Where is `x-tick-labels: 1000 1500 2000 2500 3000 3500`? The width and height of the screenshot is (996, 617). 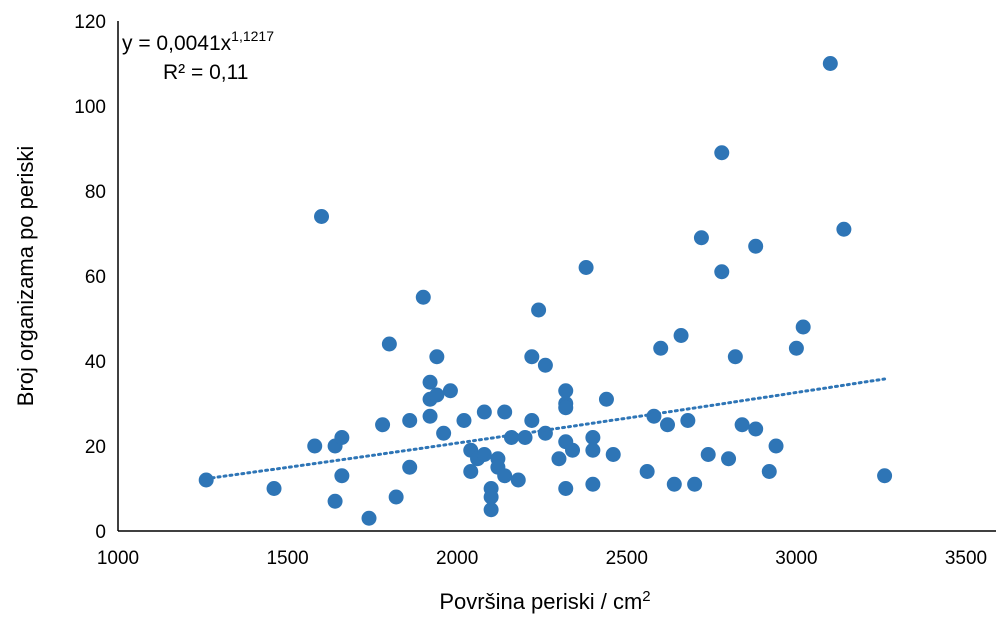
x-tick-labels: 1000 1500 2000 2500 3000 3500 is located at coordinates (542, 558).